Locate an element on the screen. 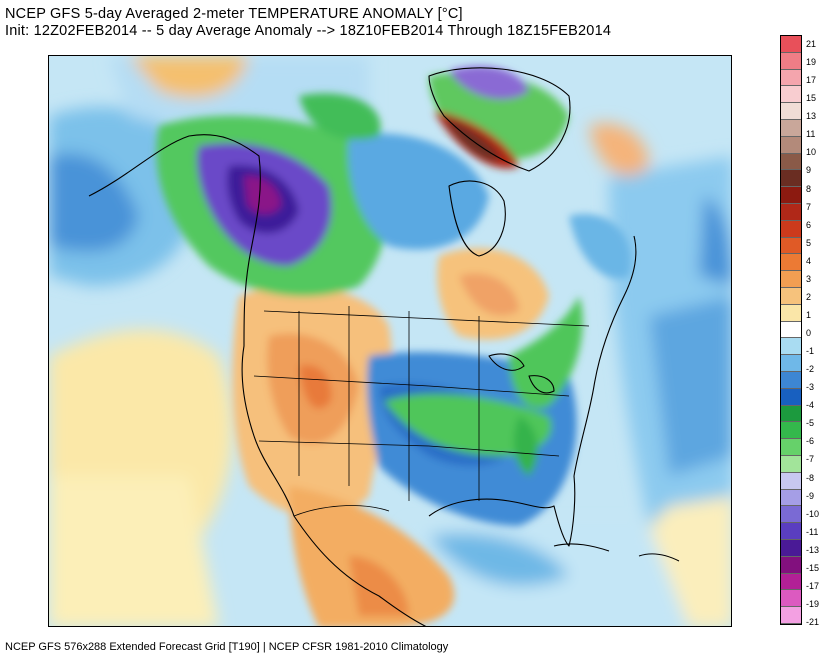 The width and height of the screenshot is (833, 658). colorbar-tick-label: -8 is located at coordinates (810, 477).